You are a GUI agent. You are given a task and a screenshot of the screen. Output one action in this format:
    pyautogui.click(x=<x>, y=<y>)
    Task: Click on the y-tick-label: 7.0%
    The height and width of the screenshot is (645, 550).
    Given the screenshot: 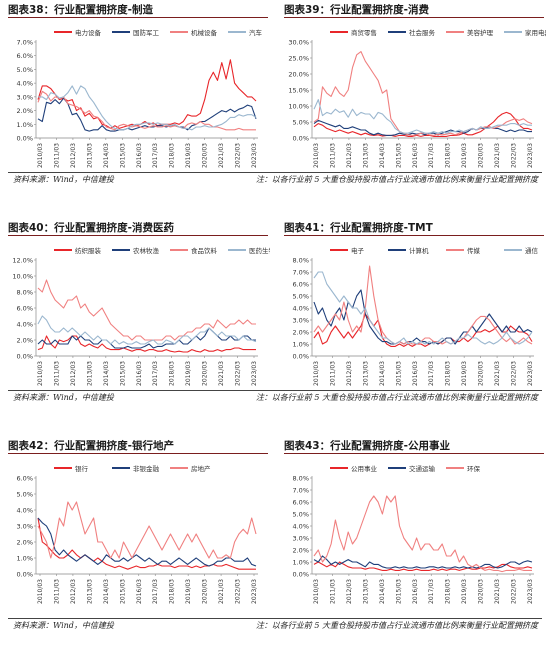 What is the action you would take?
    pyautogui.click(x=300, y=491)
    